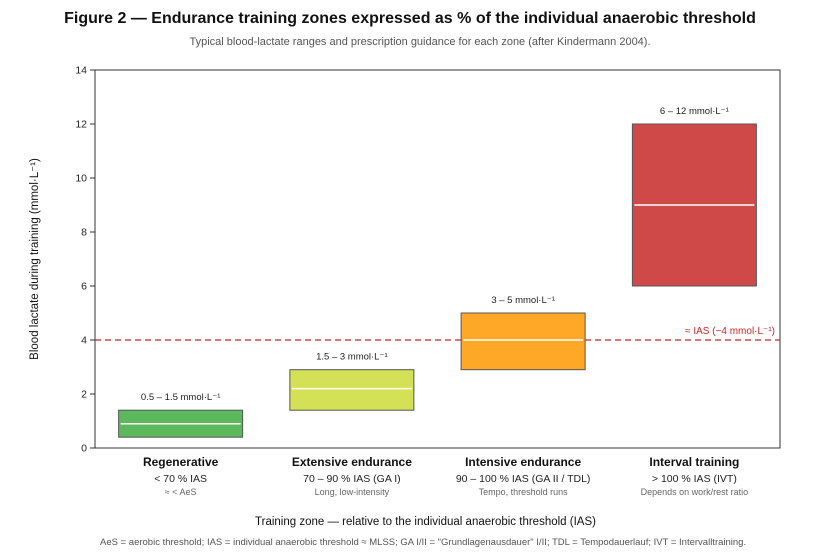 The height and width of the screenshot is (560, 820). What do you see at coordinates (352, 462) in the screenshot?
I see `zone-name-label: Extensive endurance` at bounding box center [352, 462].